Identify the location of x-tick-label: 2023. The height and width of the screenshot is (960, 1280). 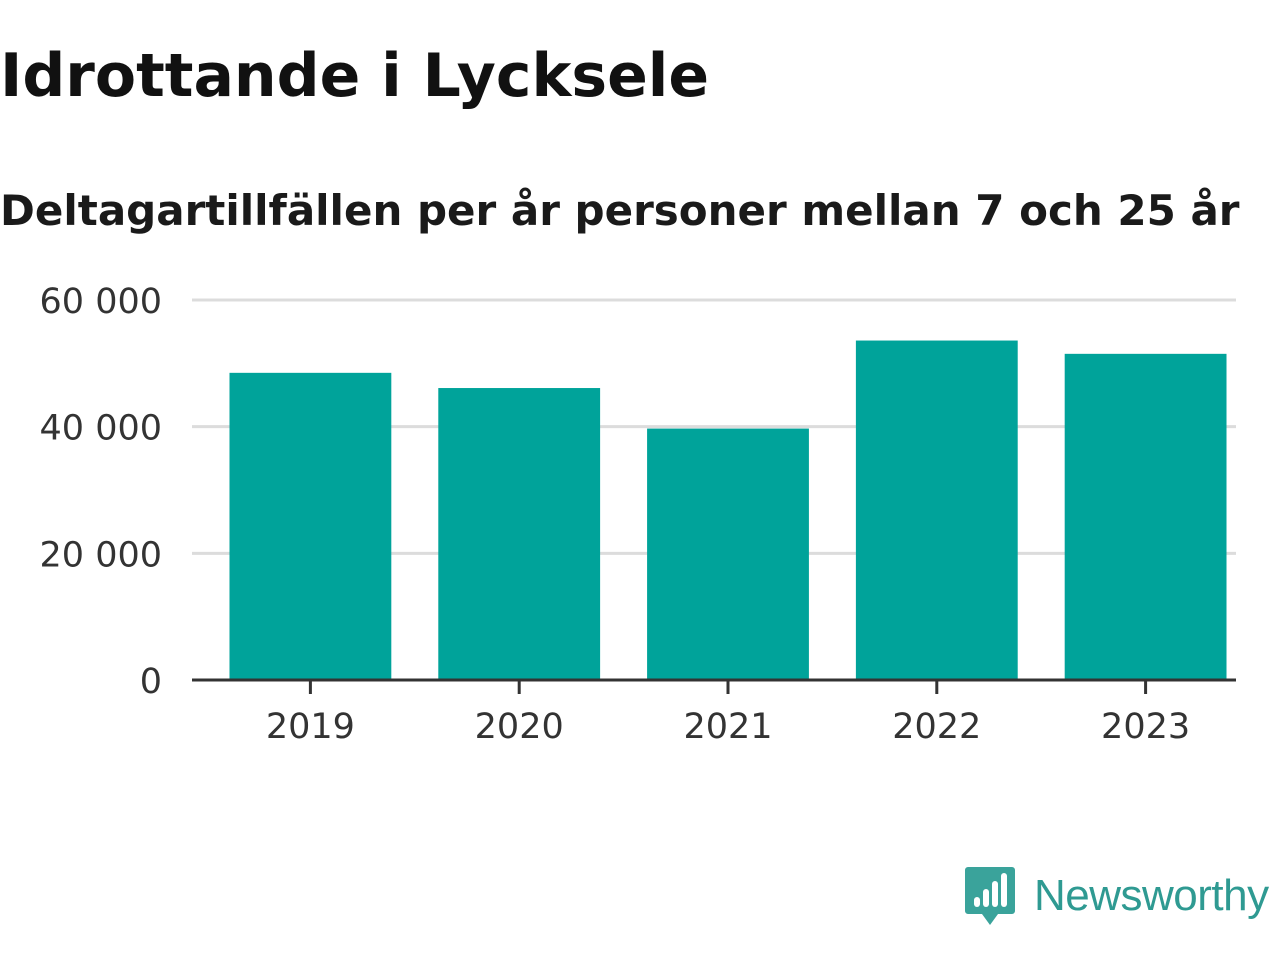
(1145, 727).